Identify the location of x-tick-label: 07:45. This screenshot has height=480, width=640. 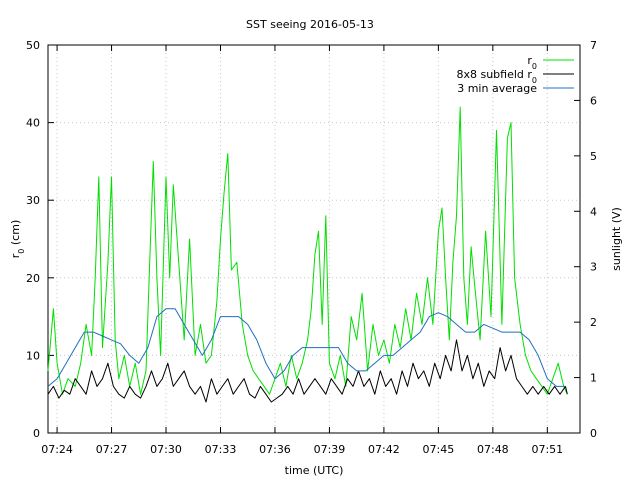
(439, 449).